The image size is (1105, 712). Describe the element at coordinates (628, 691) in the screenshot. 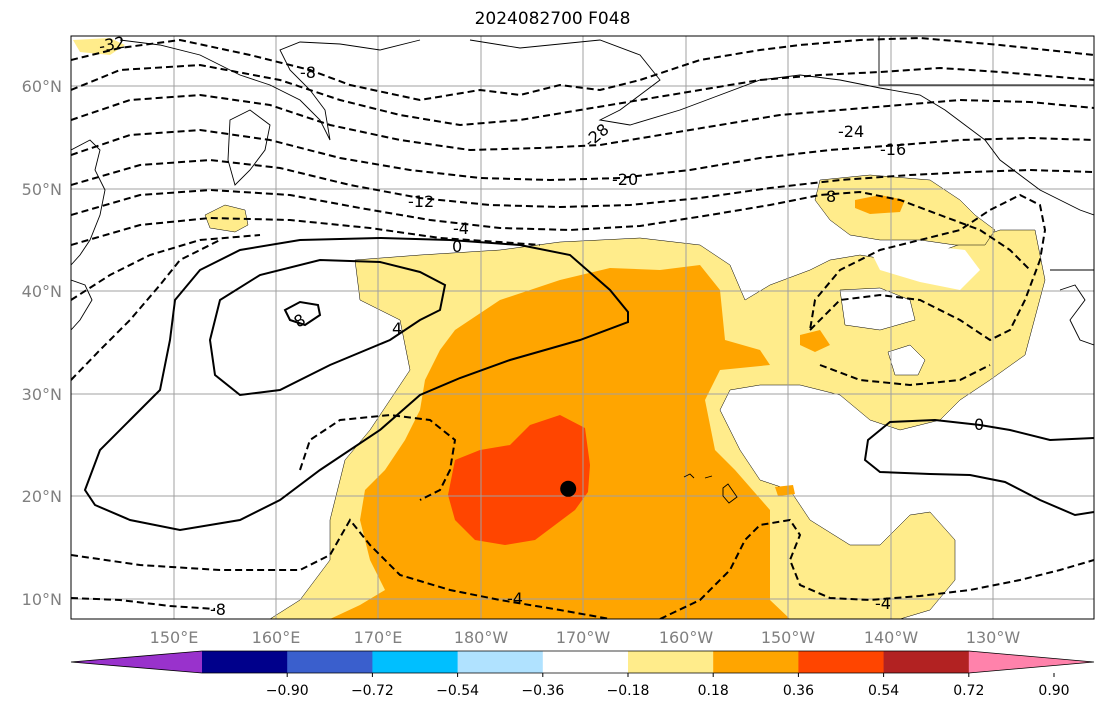

I see `colorbar-tick-label: −0.18` at that location.